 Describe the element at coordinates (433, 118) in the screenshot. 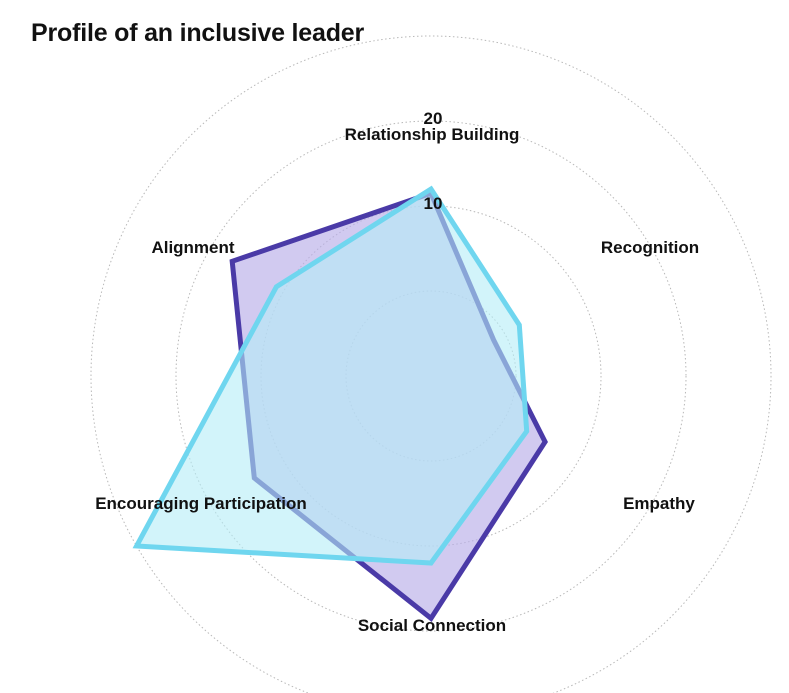

I see `tick-label-20: 20` at that location.